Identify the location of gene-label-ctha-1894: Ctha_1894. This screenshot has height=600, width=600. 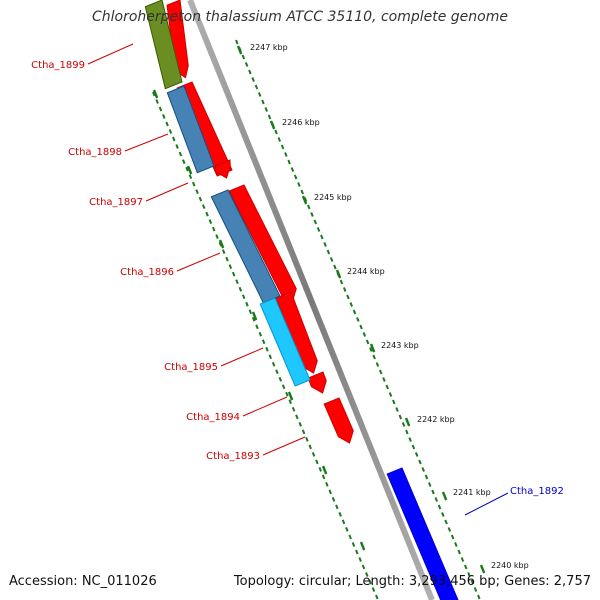
(213, 417).